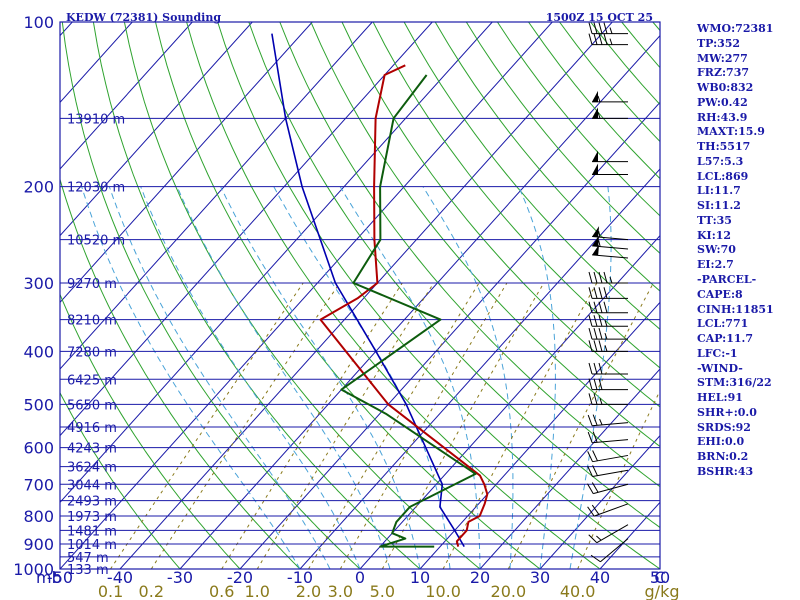  I want to click on height-label: 13910 m, so click(96, 119).